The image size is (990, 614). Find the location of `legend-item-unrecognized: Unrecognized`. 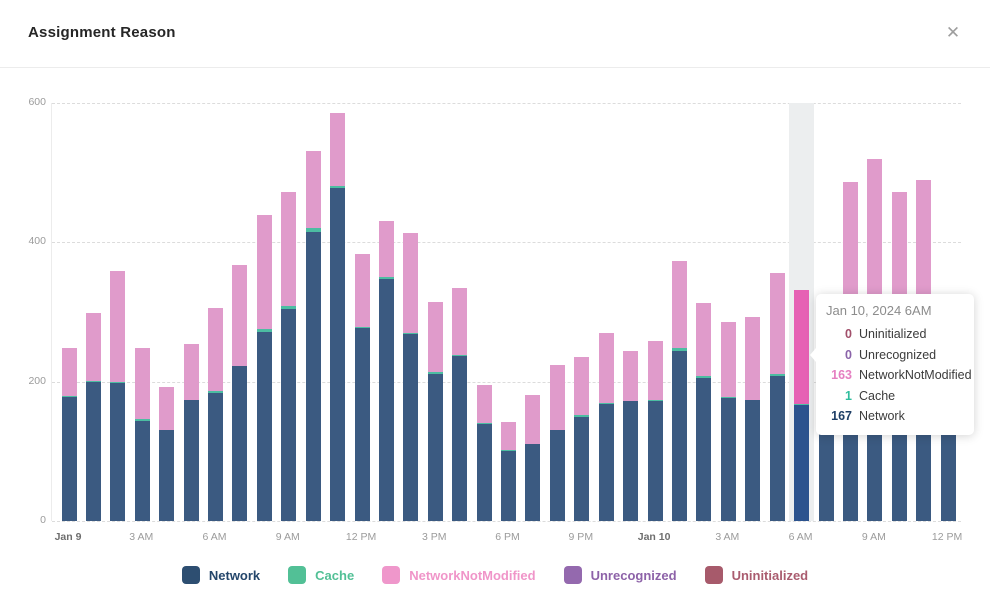

legend-item-unrecognized: Unrecognized is located at coordinates (620, 575).